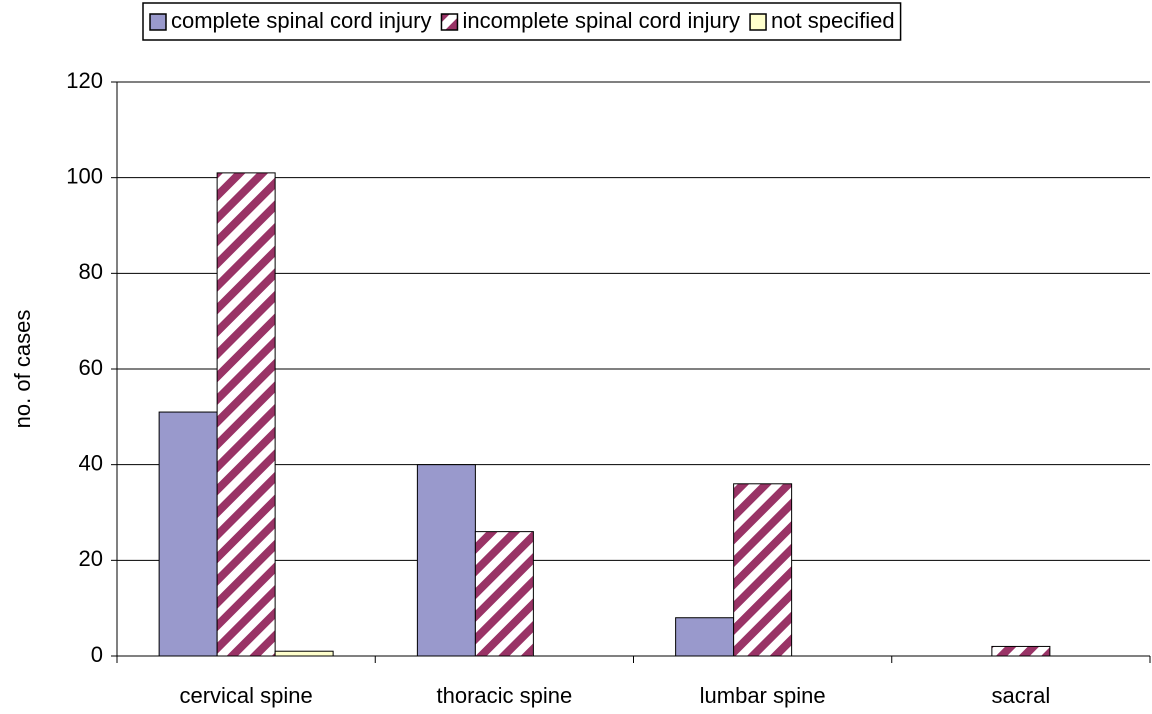 This screenshot has height=714, width=1152. I want to click on y-axis-label: no. of cases, so click(22, 369).